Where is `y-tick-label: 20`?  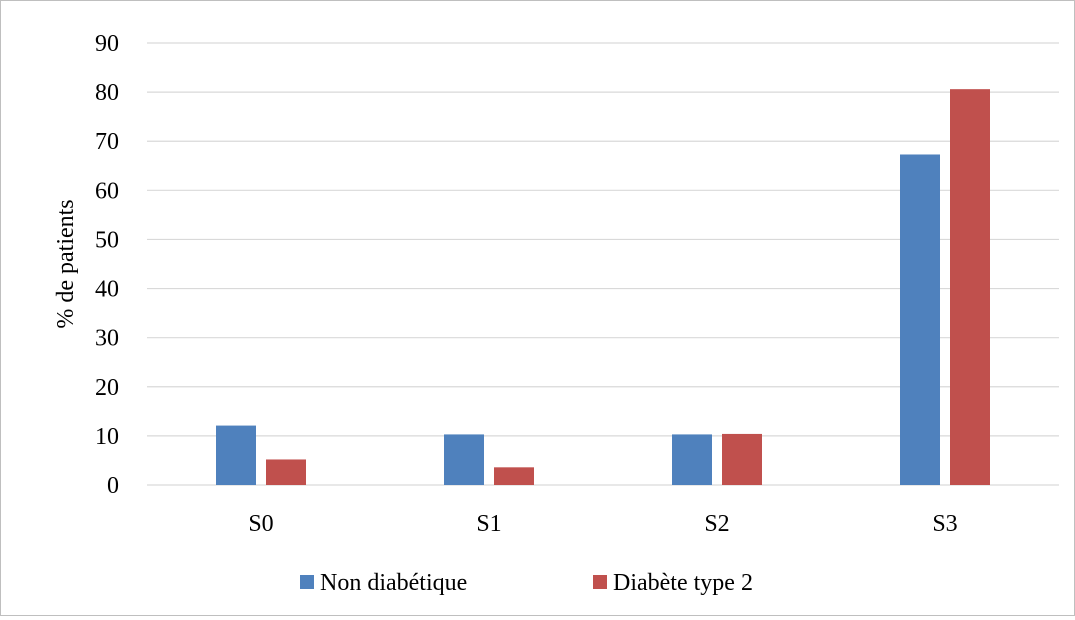
y-tick-label: 20 is located at coordinates (107, 388).